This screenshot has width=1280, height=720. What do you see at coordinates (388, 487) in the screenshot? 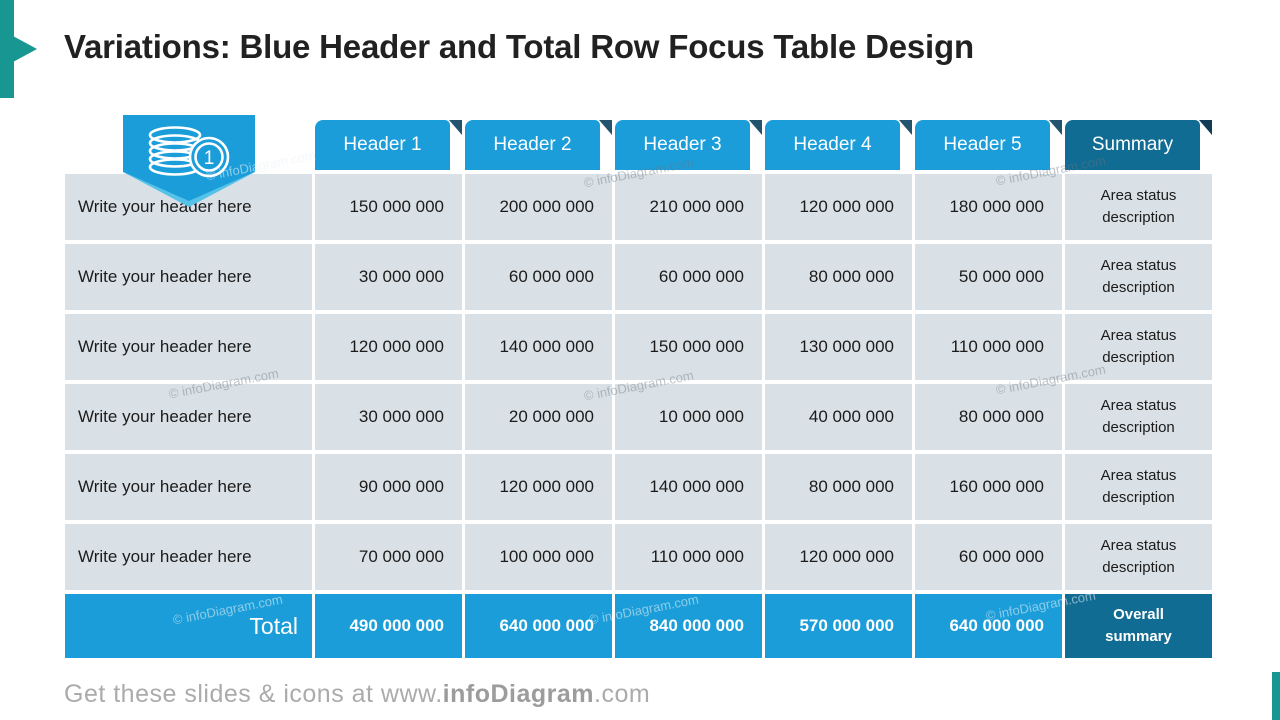
I see `data-cell: 90 000 000` at bounding box center [388, 487].